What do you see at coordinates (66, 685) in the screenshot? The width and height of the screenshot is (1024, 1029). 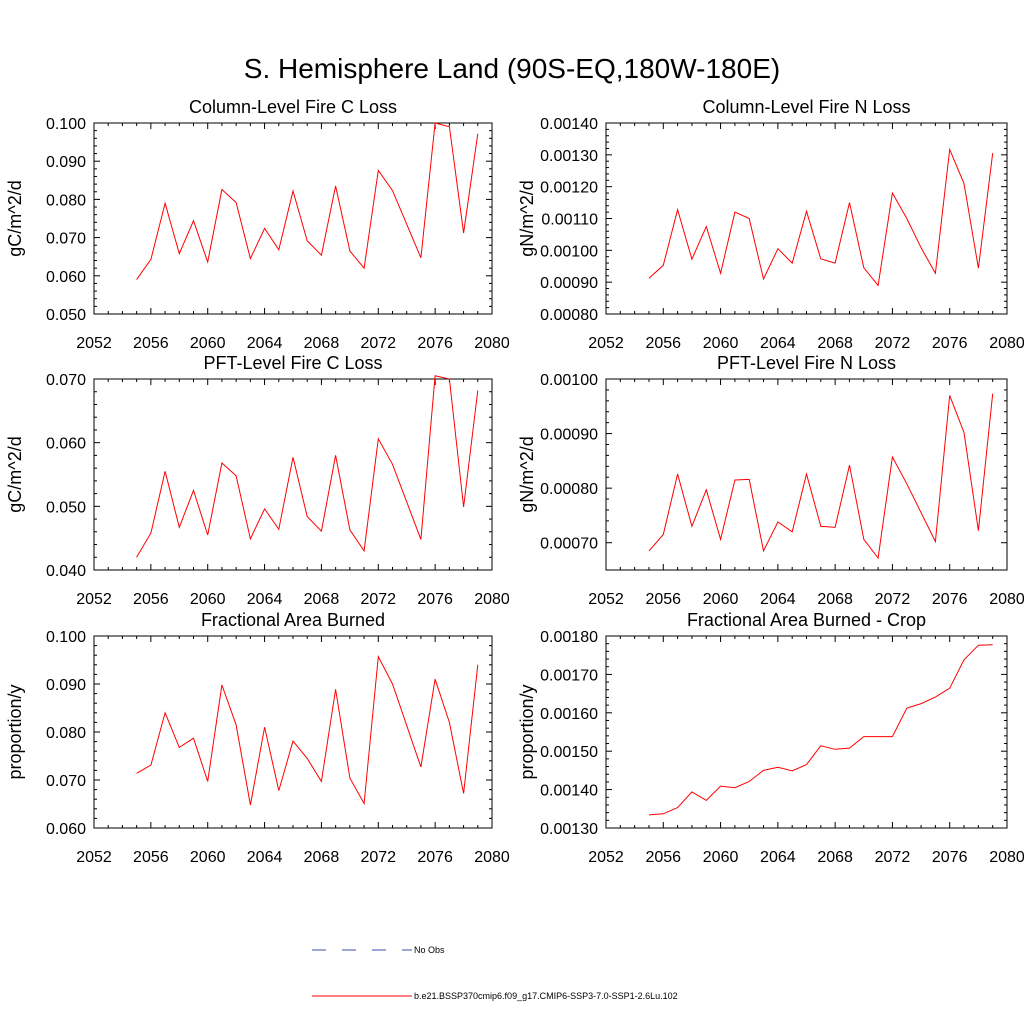 I see `y-tick-label: 0.090` at bounding box center [66, 685].